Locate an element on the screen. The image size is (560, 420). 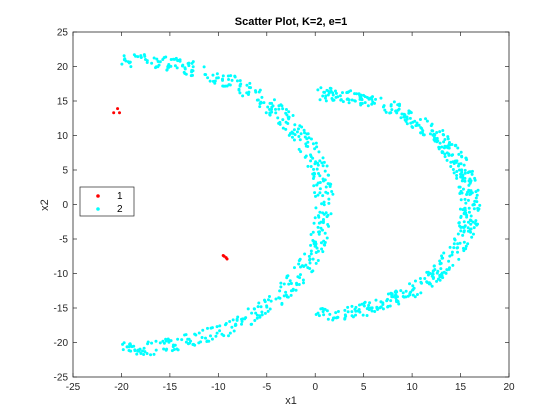
y-tick-label: 25 is located at coordinates (63, 33).